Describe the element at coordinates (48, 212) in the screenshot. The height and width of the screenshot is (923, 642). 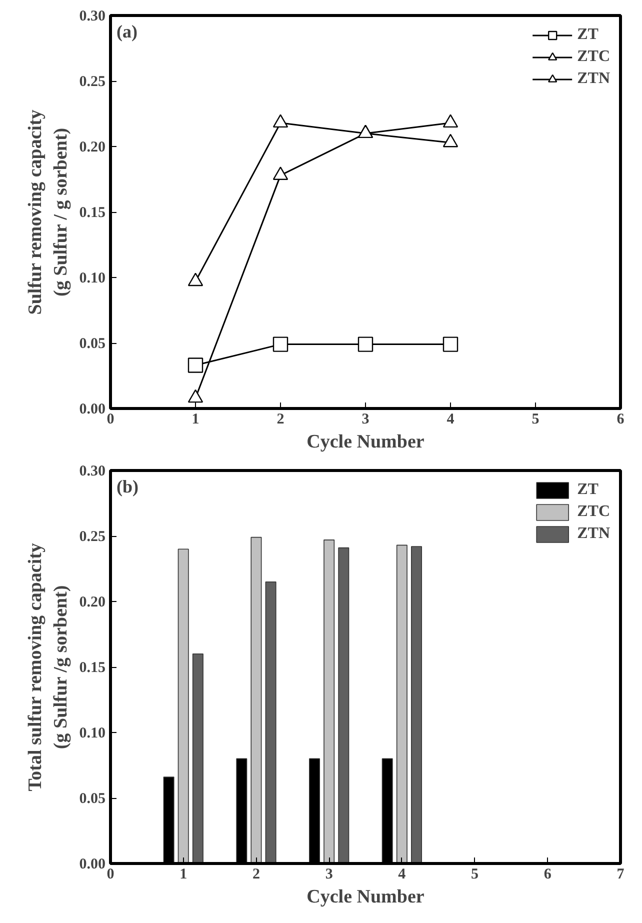
I see `y-axis-title: Sulfur removing capacity (g Sulfur / g sorbent)` at that location.